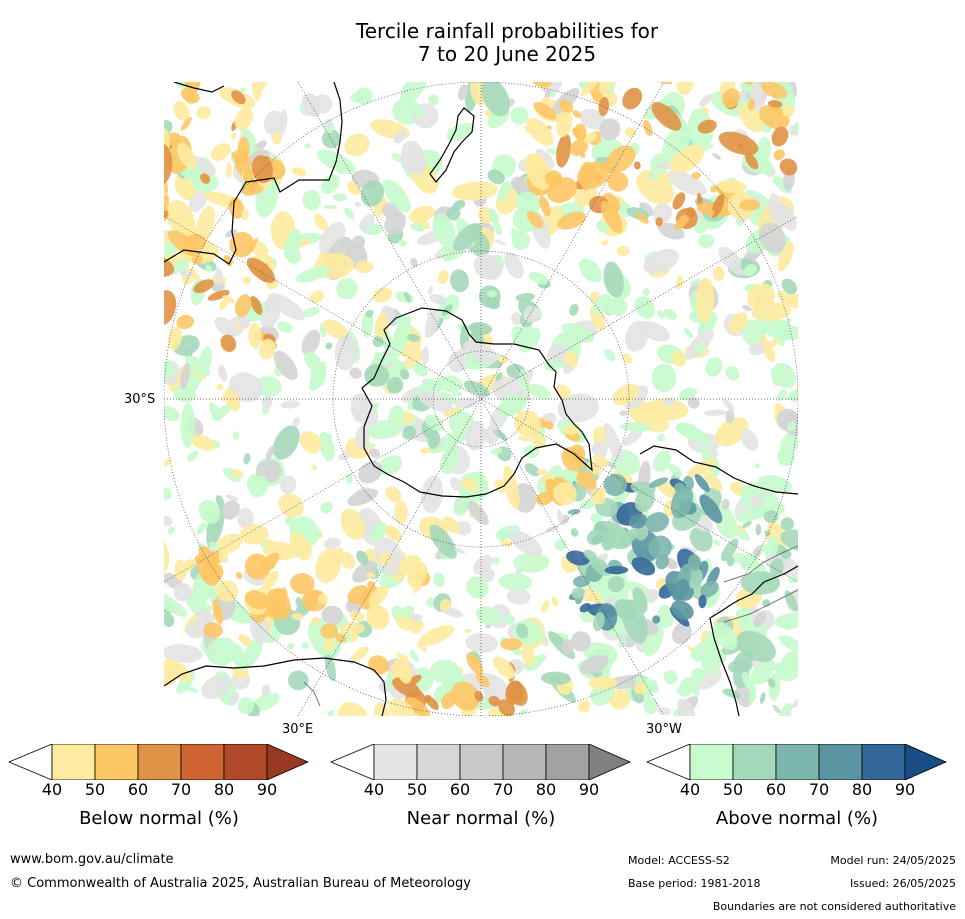  Describe the element at coordinates (893, 860) in the screenshot. I see `model-run-date: Model run: 24/05/2025` at that location.